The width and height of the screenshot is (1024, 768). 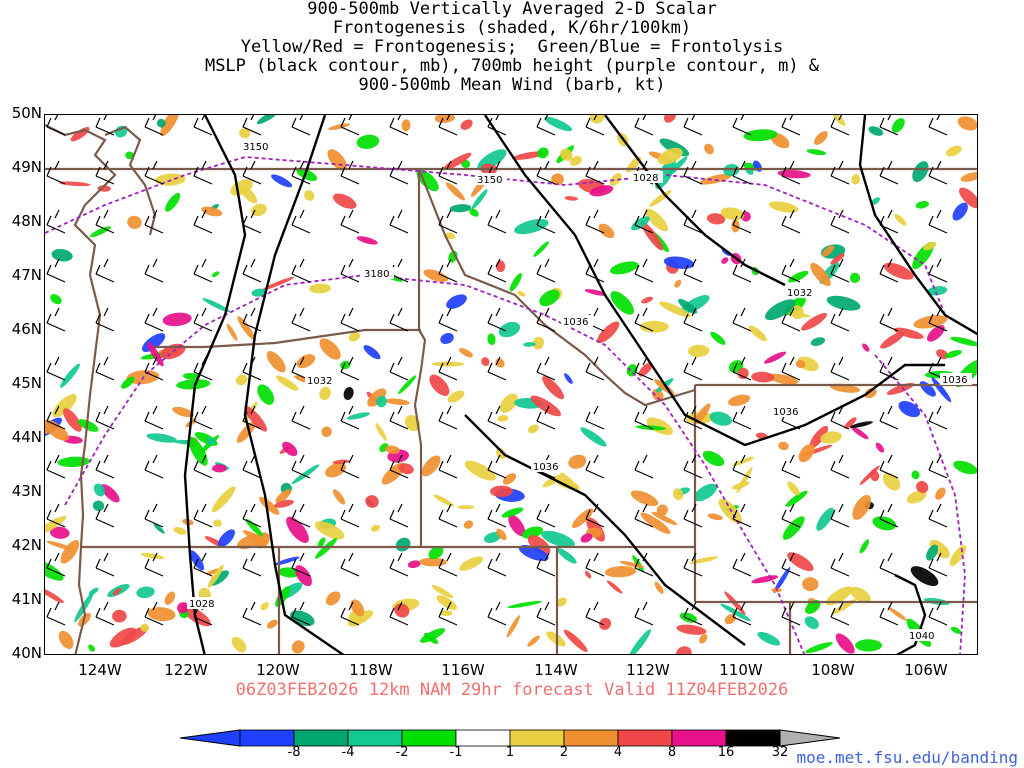 What do you see at coordinates (605, 530) in the screenshot?
I see `mslp-contour-1036-south` at bounding box center [605, 530].